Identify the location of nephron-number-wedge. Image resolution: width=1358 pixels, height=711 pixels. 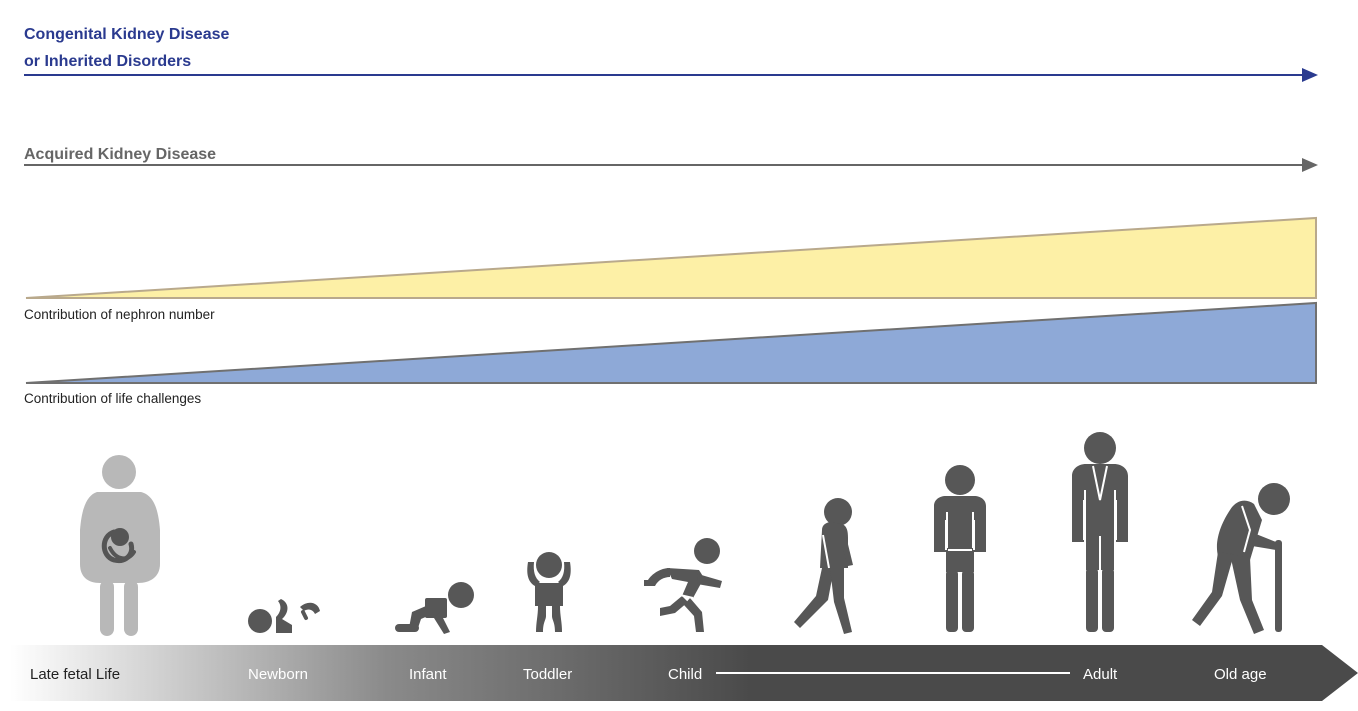
(671, 257).